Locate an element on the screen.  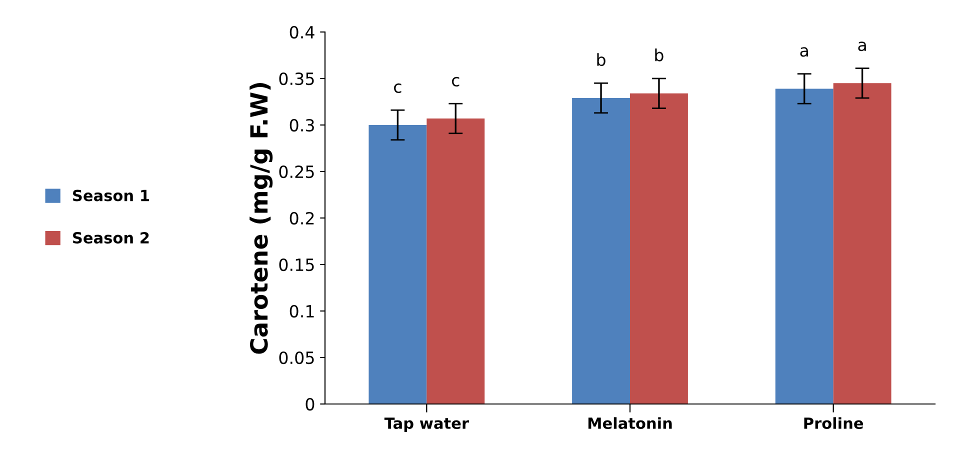
y-tick-label: 0.25 is located at coordinates (296, 171).